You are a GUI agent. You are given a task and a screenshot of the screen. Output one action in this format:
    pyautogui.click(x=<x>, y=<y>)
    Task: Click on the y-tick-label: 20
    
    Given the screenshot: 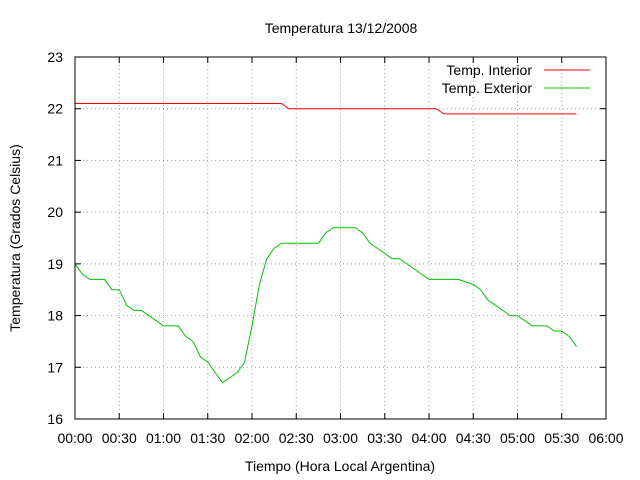 What is the action you would take?
    pyautogui.click(x=55, y=212)
    